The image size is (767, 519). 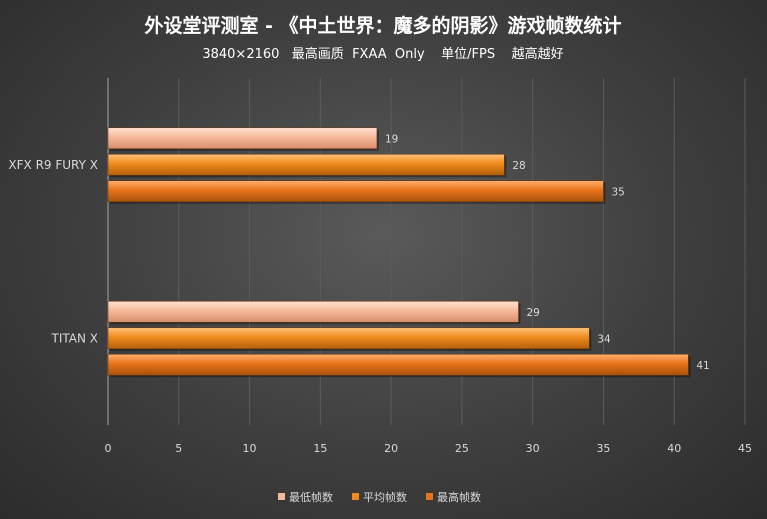 What do you see at coordinates (178, 448) in the screenshot?
I see `x-tick-label: 5` at bounding box center [178, 448].